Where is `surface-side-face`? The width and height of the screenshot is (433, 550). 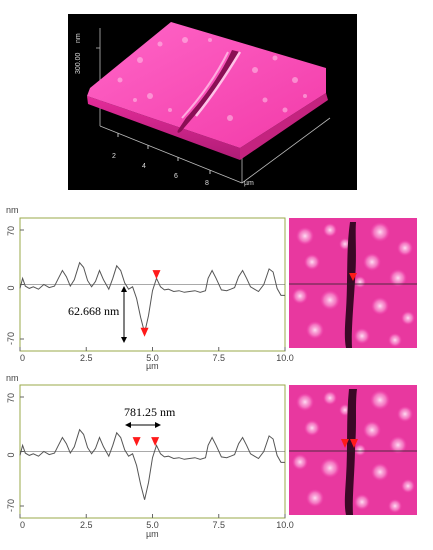 surface-side-face is located at coordinates (284, 126).